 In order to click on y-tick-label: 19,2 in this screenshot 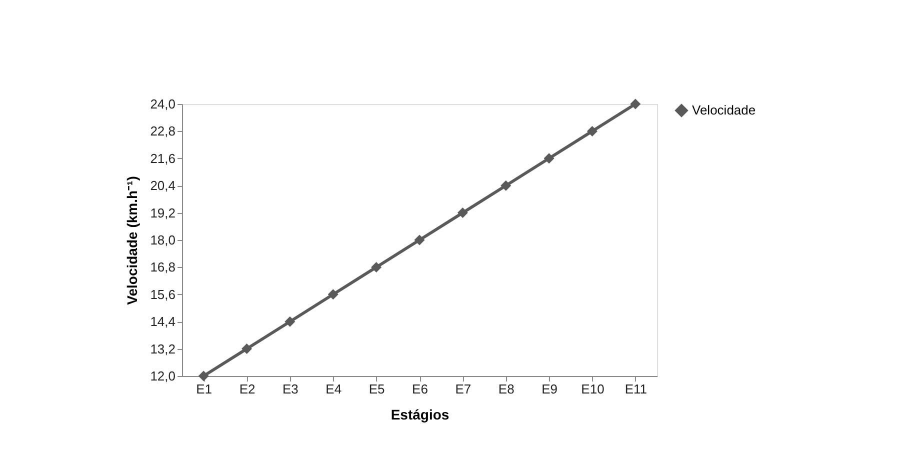, I will do `click(163, 212)`.